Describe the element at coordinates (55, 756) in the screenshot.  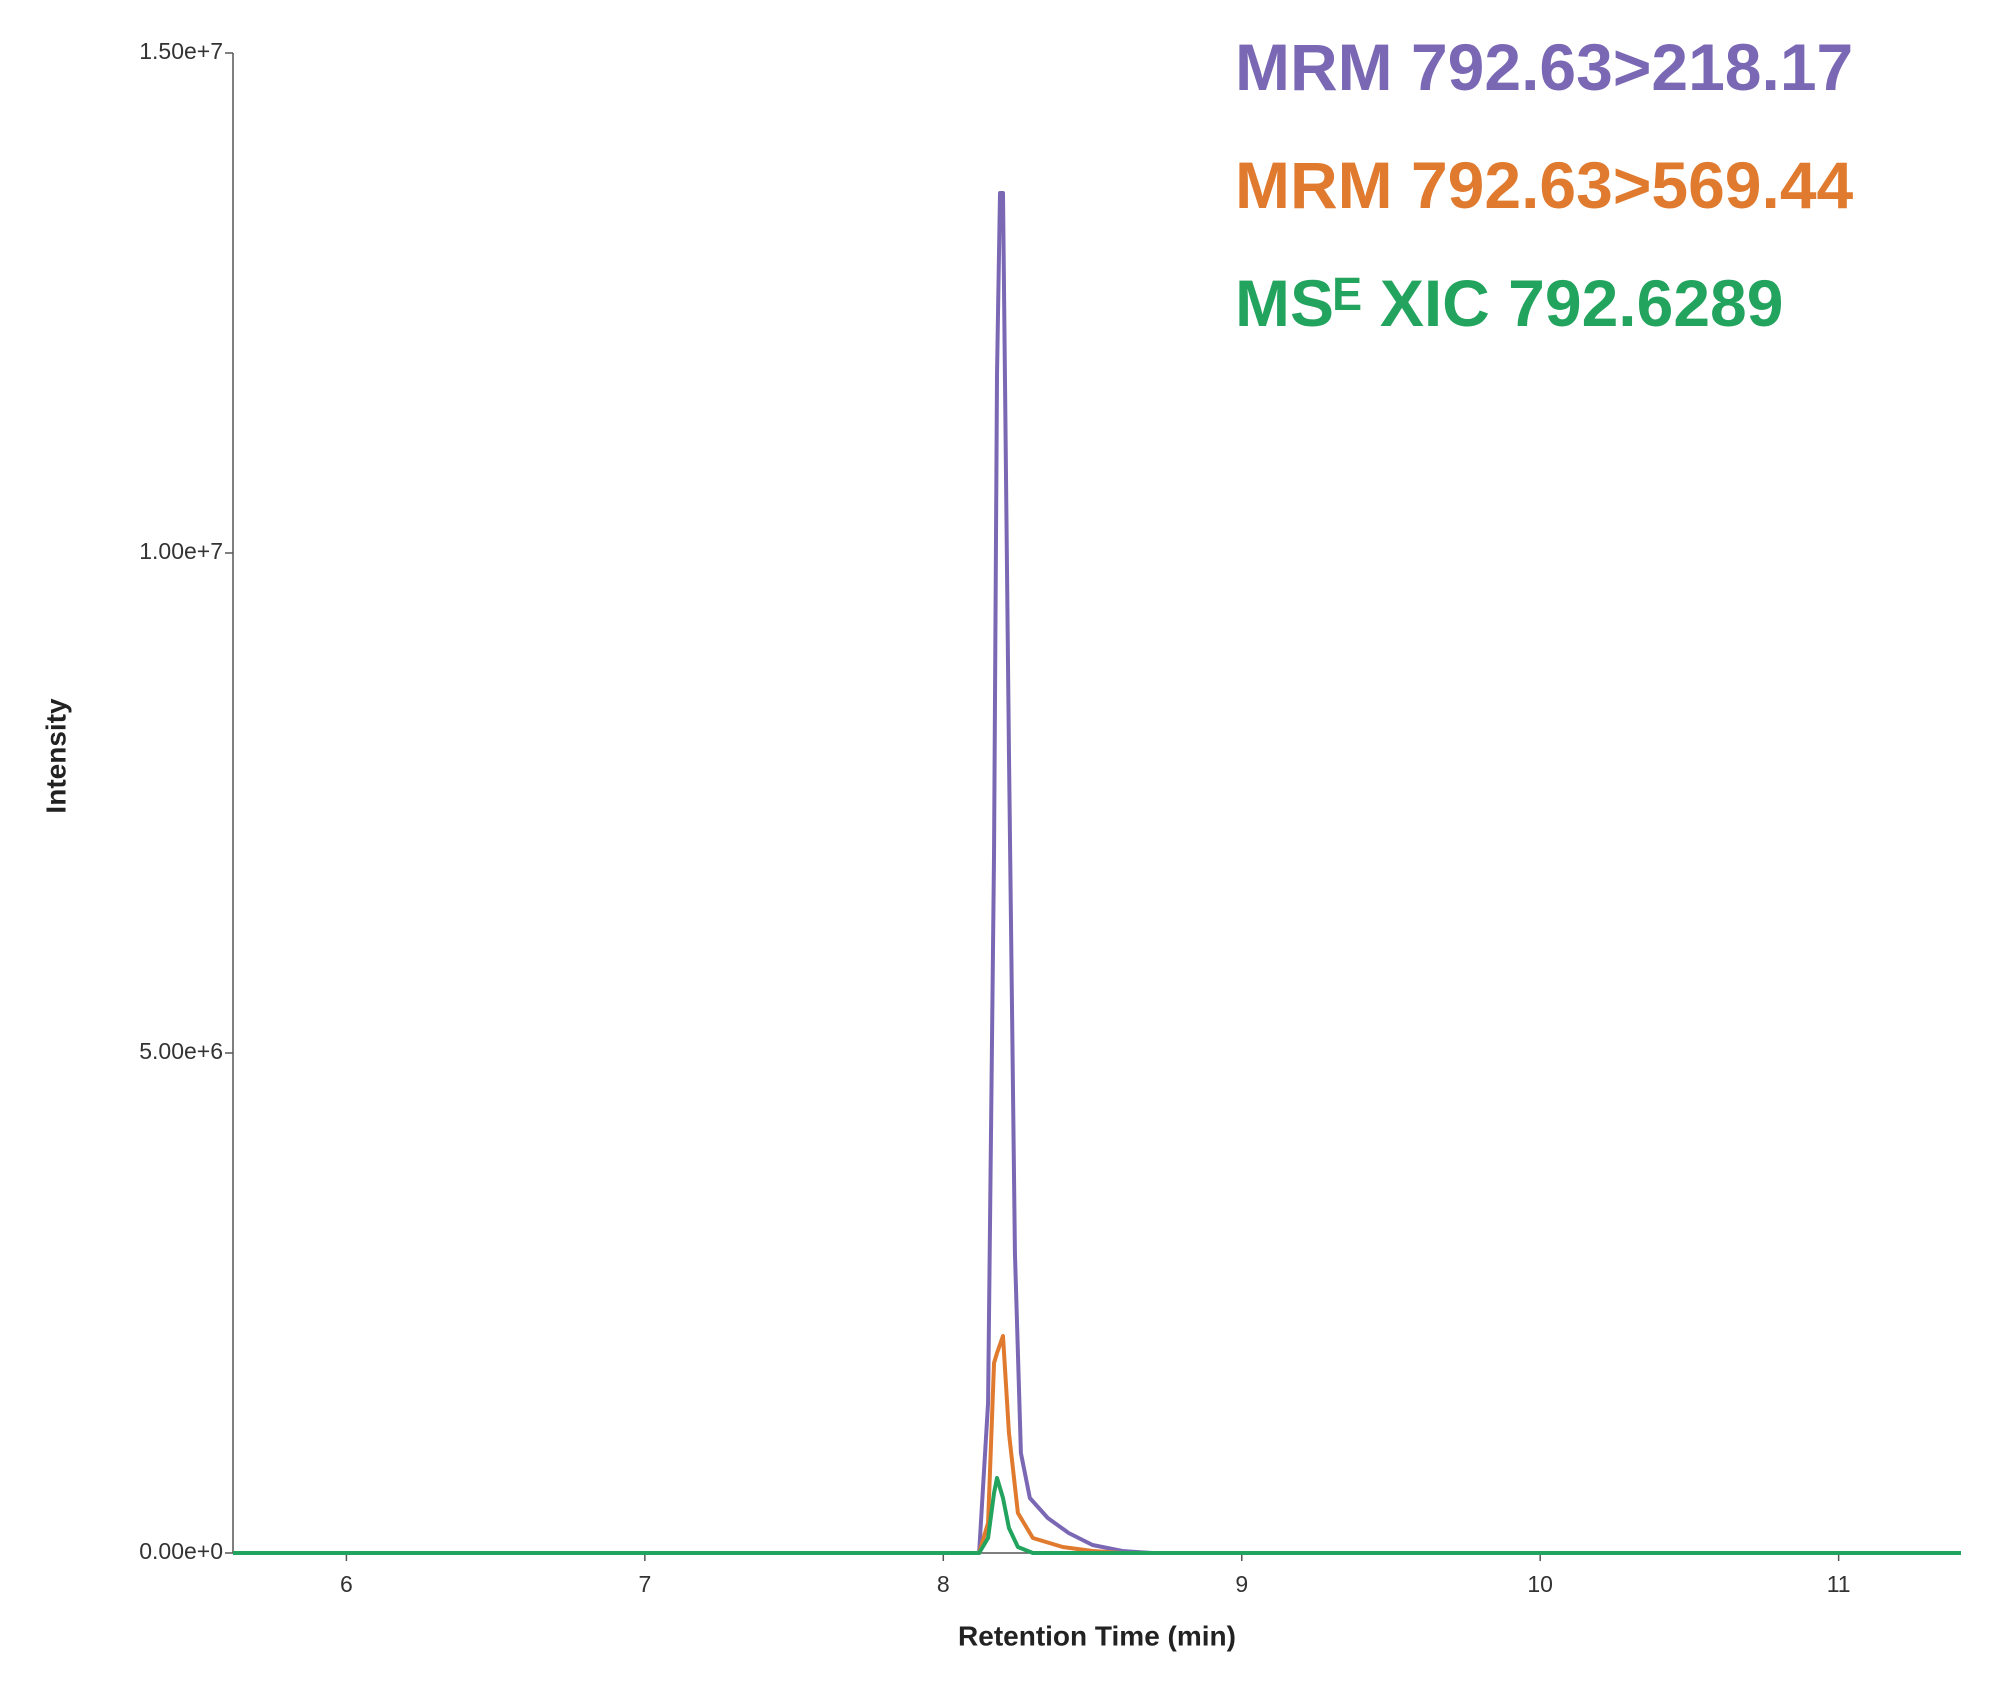
I see `y-axis-title: Intensity` at that location.